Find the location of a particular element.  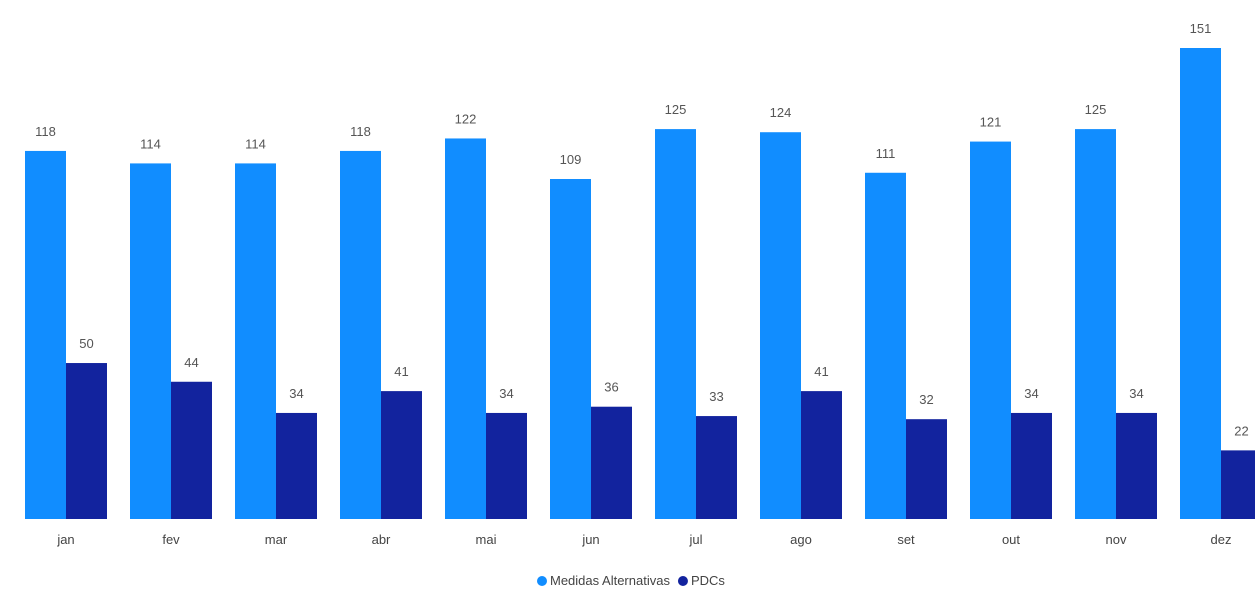

bar-medidas-alternativas-jul is located at coordinates (675, 324).